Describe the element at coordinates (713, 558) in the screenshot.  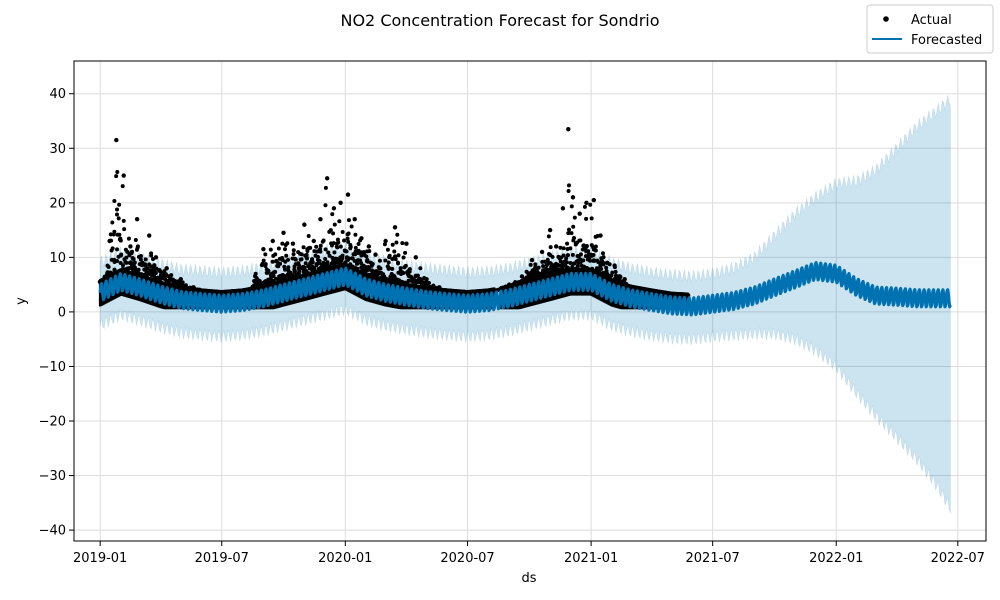
I see `x-tick-label: 2021-07` at that location.